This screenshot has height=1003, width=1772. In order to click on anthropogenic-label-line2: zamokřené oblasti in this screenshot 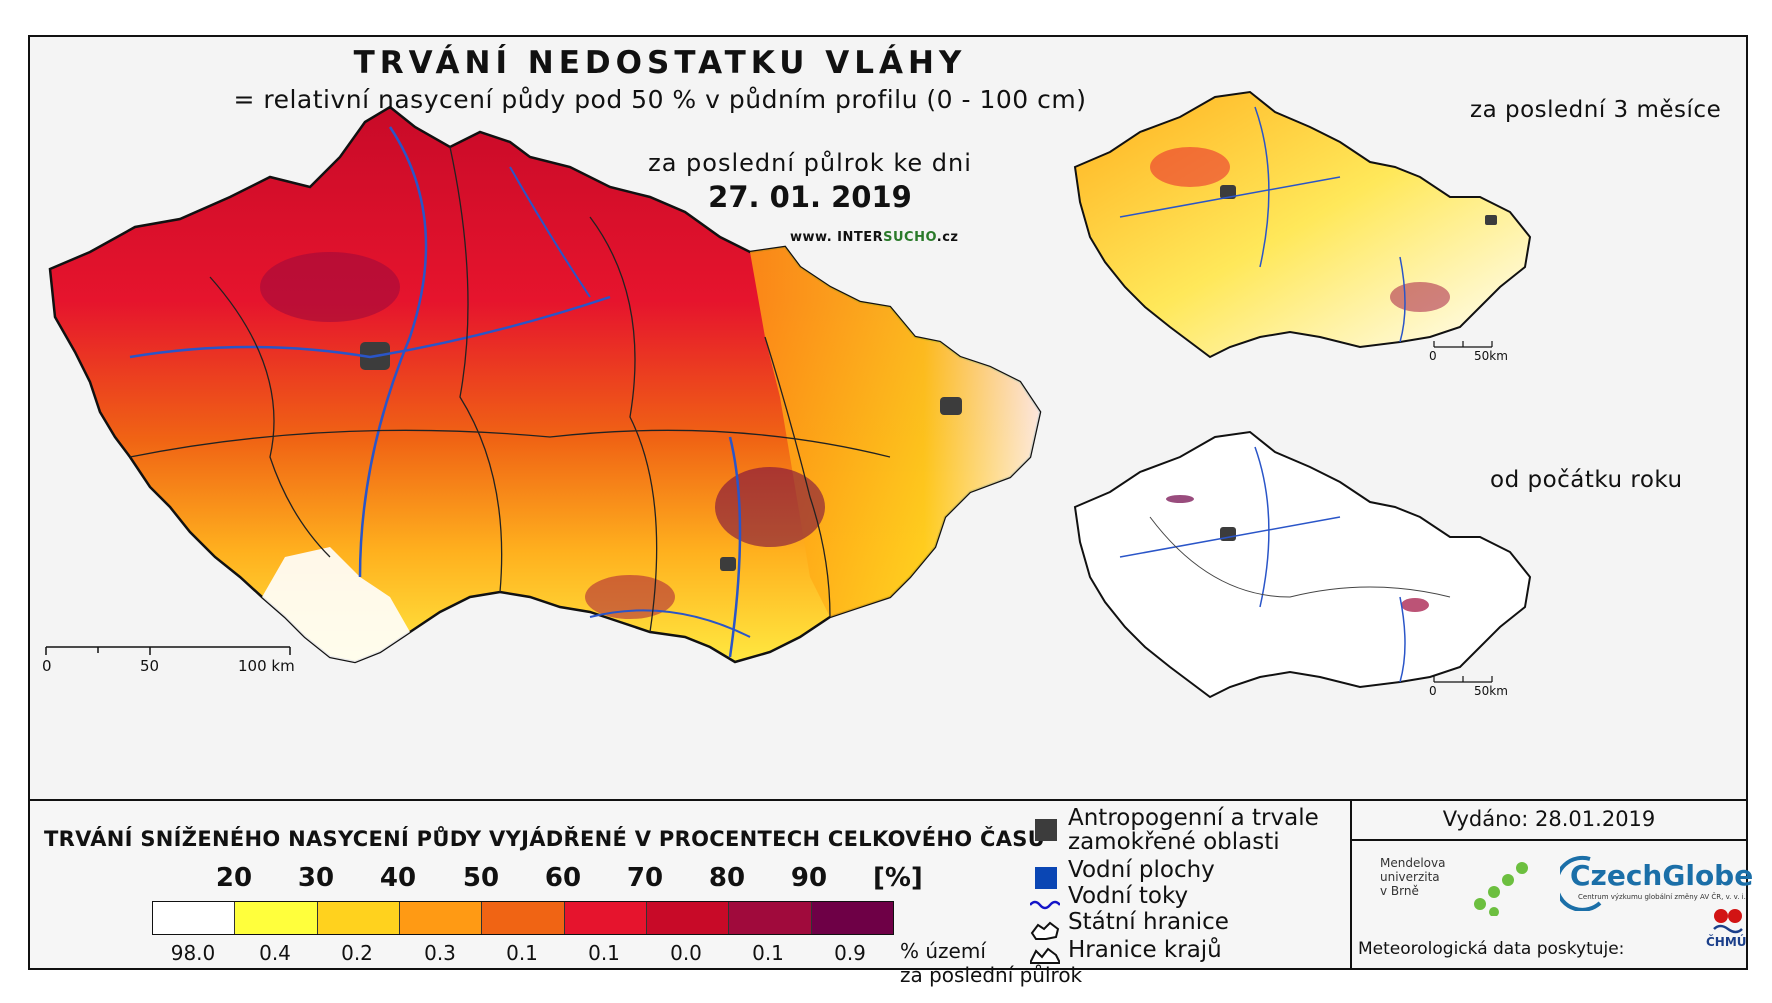, I will do `click(1174, 842)`.